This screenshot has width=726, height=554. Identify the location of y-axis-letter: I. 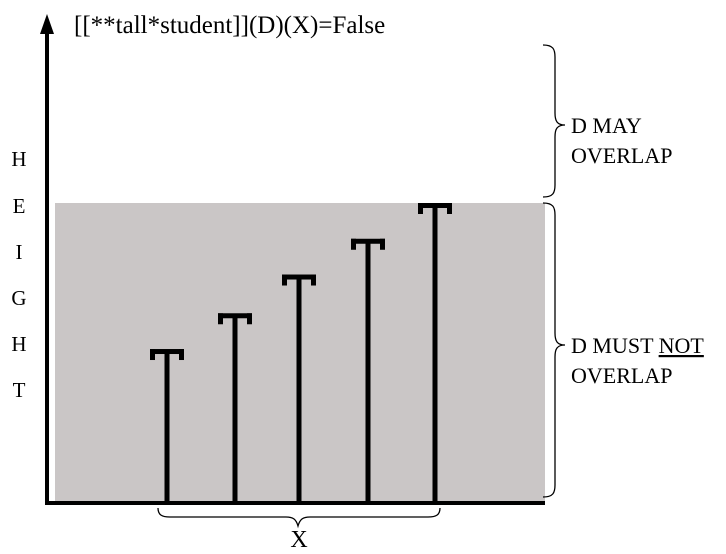
(19, 252).